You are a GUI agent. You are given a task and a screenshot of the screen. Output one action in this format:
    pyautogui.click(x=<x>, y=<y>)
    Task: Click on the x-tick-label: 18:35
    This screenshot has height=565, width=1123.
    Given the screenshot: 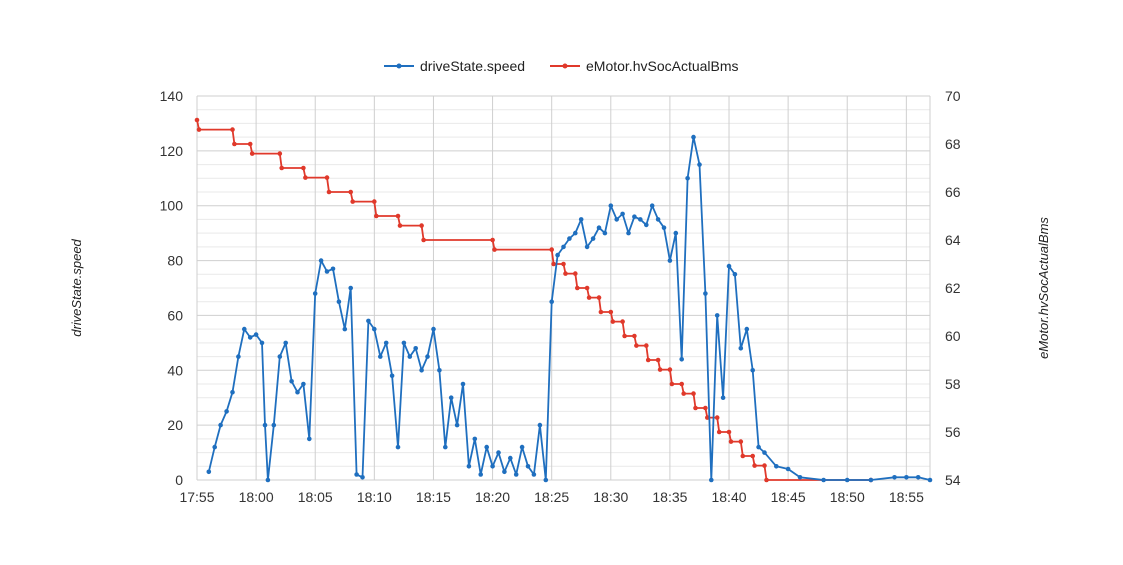 What is the action you would take?
    pyautogui.click(x=669, y=497)
    